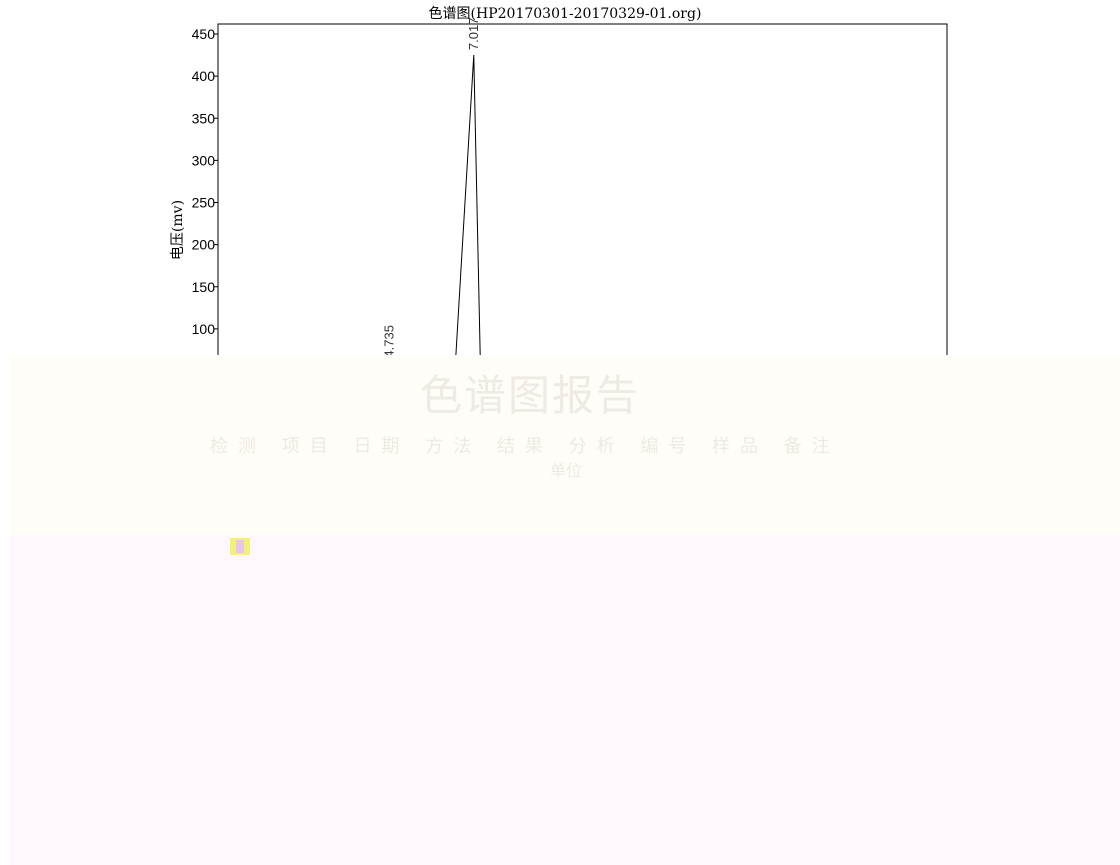 Image resolution: width=1120 pixels, height=865 pixels. I want to click on y-tick-label: 200, so click(204, 245).